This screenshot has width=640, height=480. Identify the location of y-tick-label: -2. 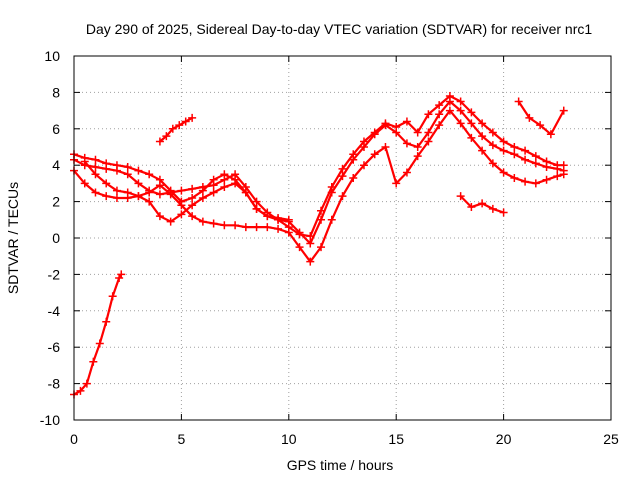
(54, 274).